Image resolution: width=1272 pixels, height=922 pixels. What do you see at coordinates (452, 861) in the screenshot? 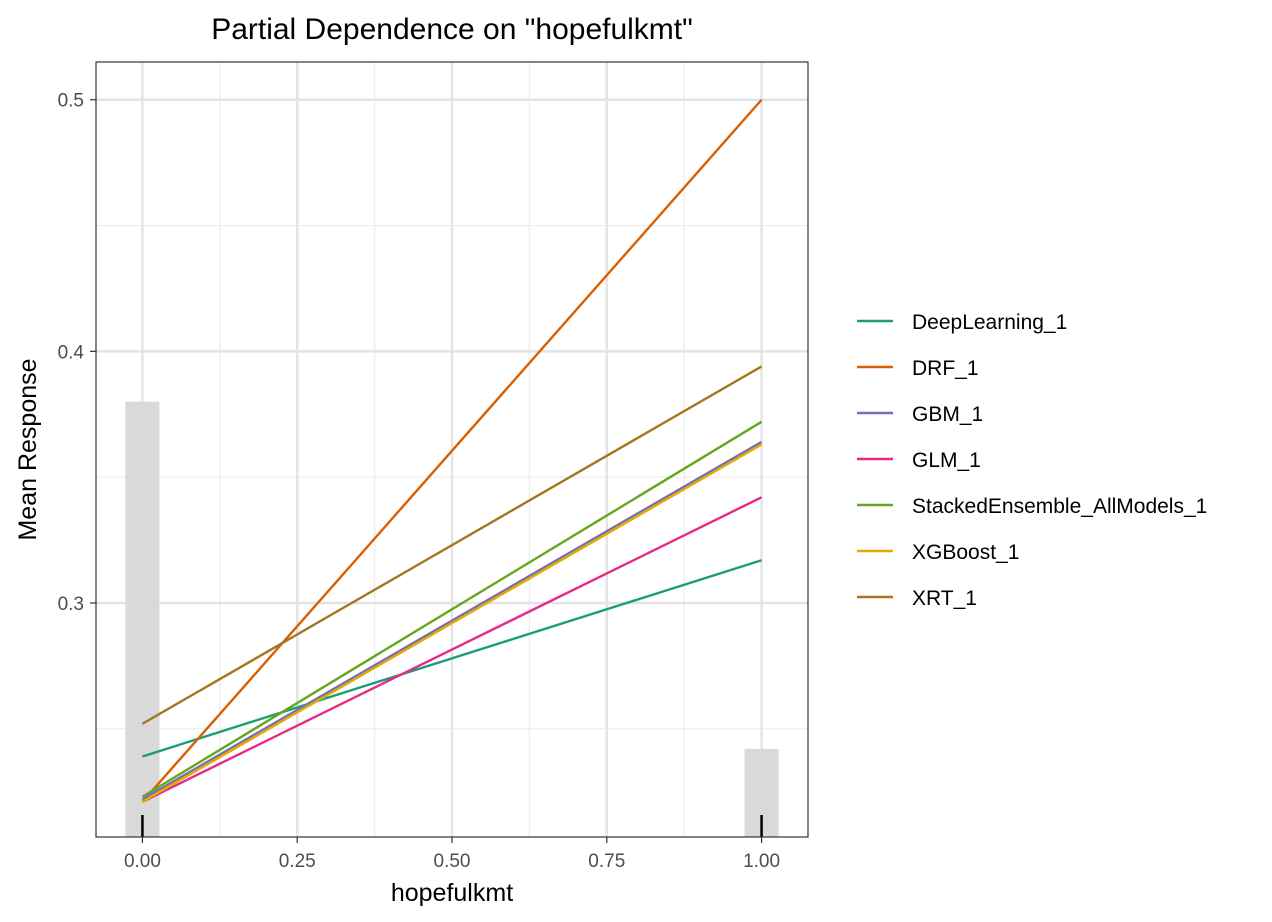
I see `x-tick-label: 0.50` at bounding box center [452, 861].